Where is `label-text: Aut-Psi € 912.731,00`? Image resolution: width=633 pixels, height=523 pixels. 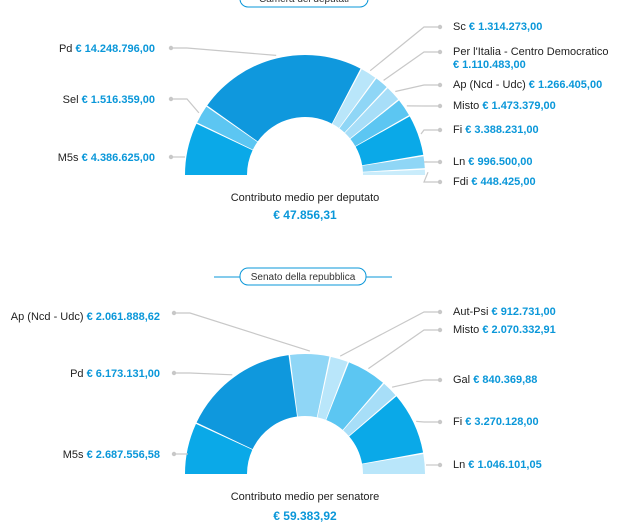
label-text: Aut-Psi € 912.731,00 is located at coordinates (504, 312).